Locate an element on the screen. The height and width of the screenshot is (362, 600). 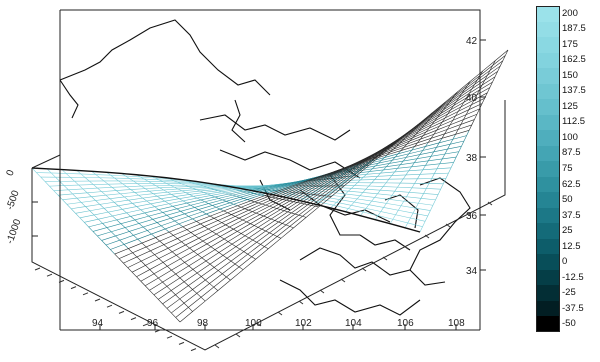
colorbar-label: 175 is located at coordinates (570, 44).